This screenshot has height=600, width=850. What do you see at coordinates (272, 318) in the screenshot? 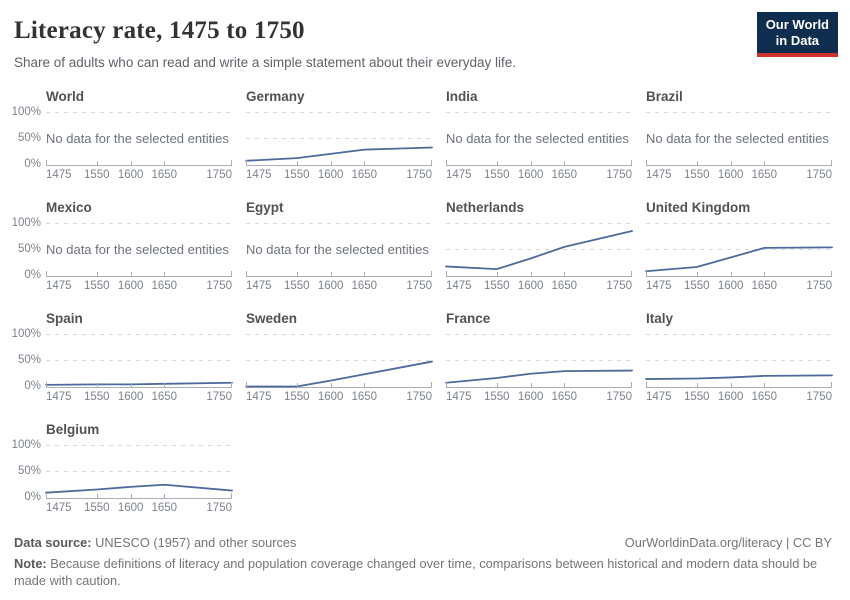
I see `panel-title: Sweden` at bounding box center [272, 318].